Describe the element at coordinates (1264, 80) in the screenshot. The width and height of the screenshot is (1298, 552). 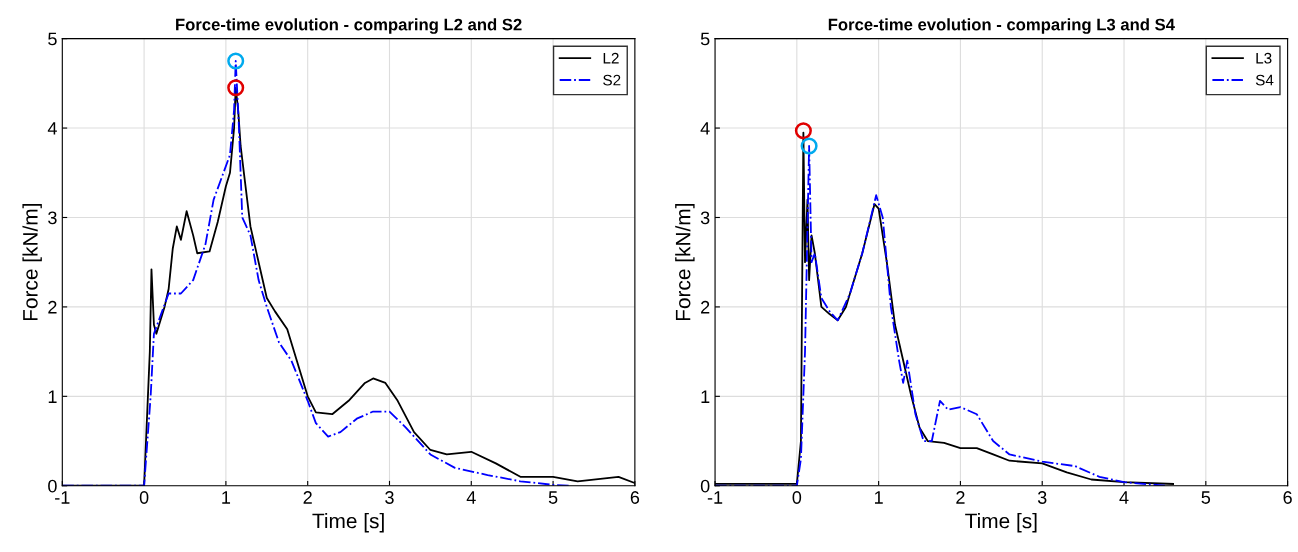
I see `legend-label: S4` at that location.